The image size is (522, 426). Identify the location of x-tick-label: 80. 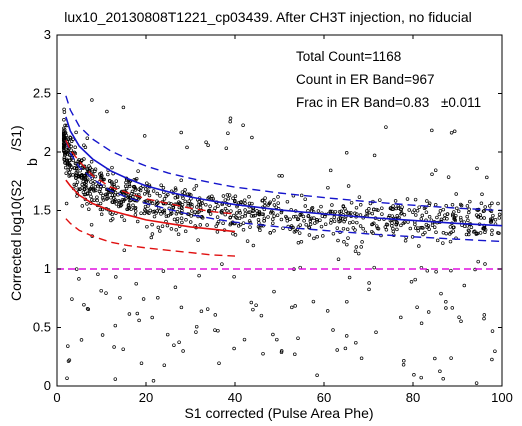
(413, 397).